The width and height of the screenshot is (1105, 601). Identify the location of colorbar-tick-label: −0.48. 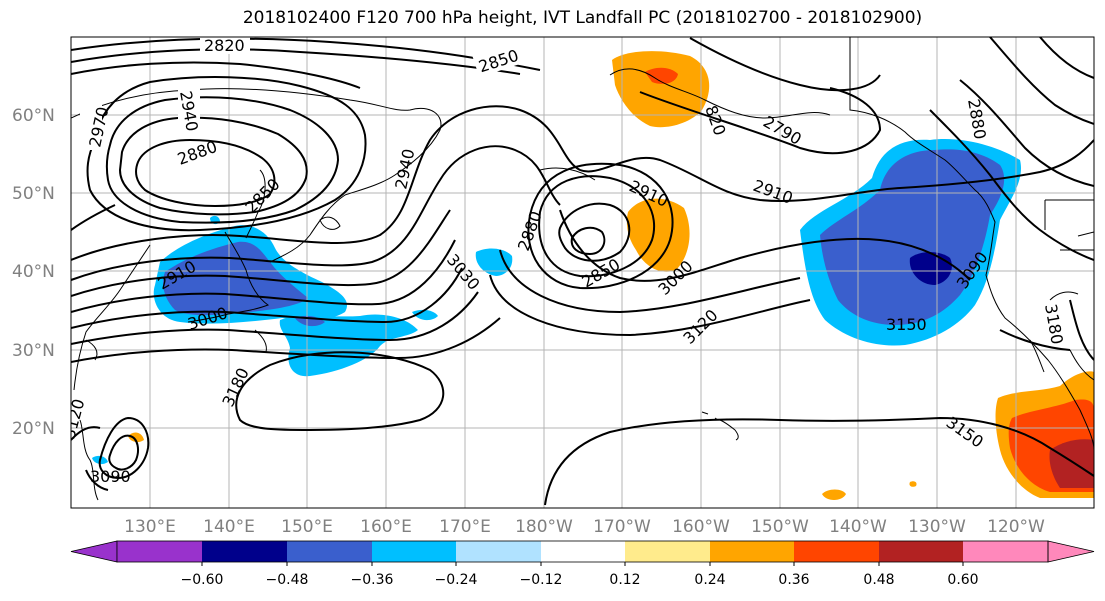
(287, 580).